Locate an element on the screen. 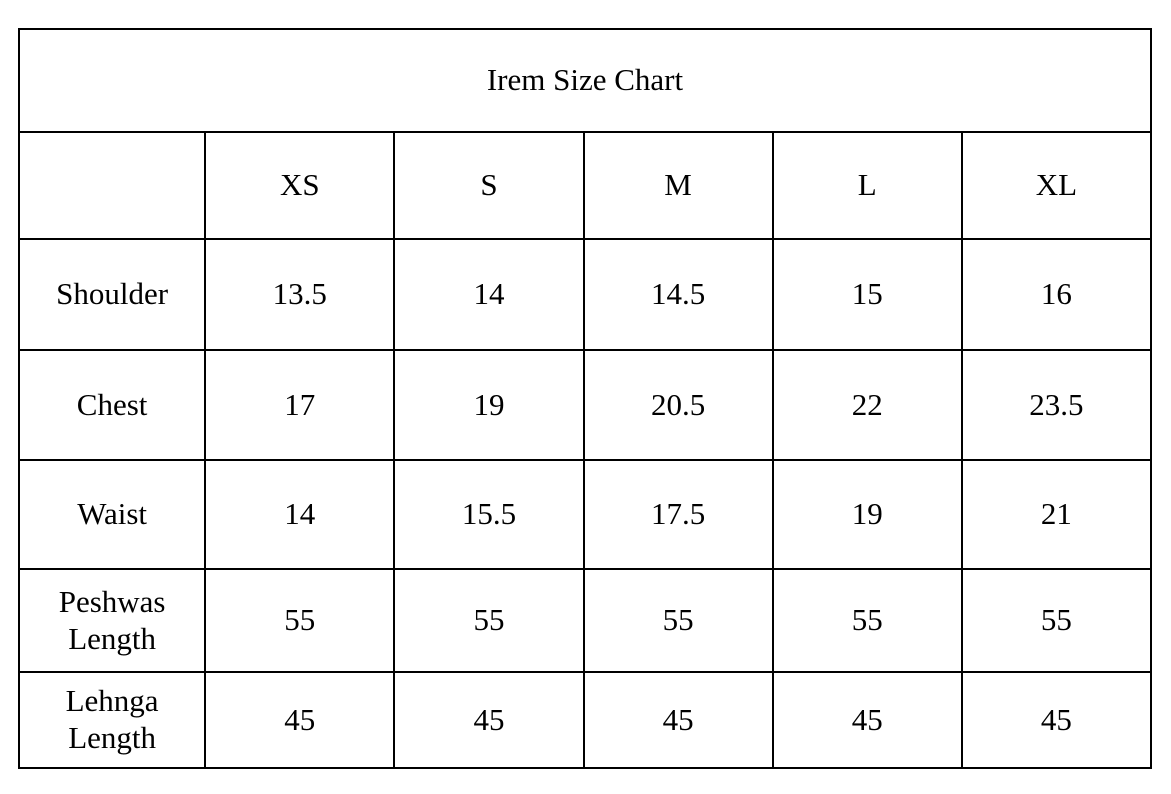  table-row: Shoulder 13.5 14 14.5 15 16 is located at coordinates (585, 294).